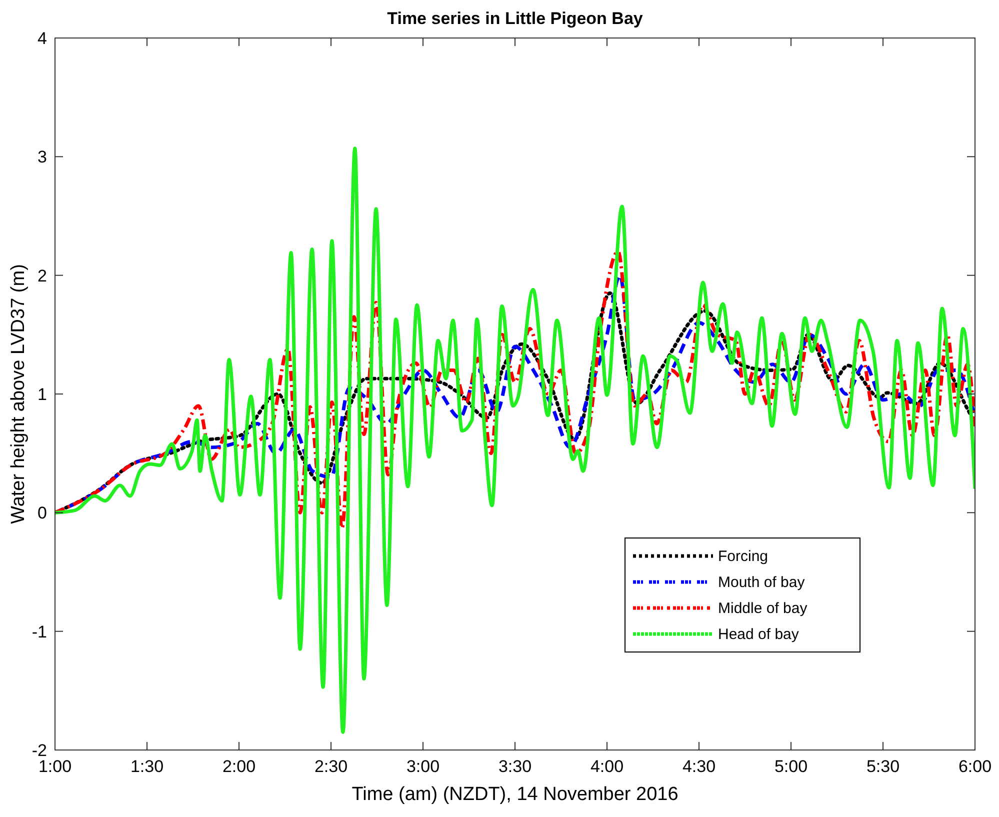 The image size is (999, 817). What do you see at coordinates (759, 634) in the screenshot?
I see `legend-label: Head of bay` at bounding box center [759, 634].